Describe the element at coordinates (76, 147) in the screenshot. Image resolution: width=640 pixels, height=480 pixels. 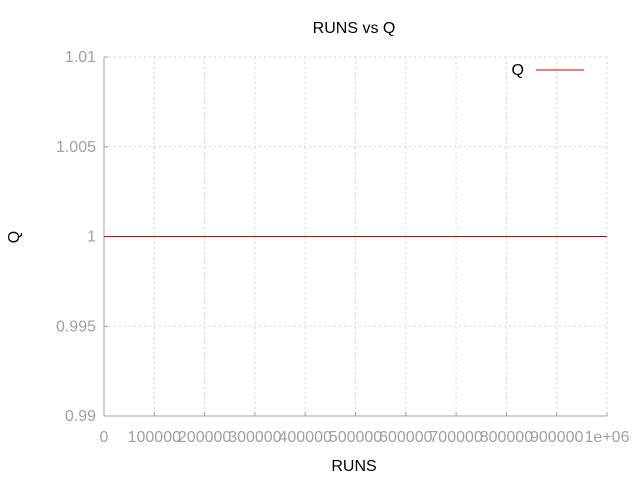
I see `y-tick-label: 1.005` at that location.